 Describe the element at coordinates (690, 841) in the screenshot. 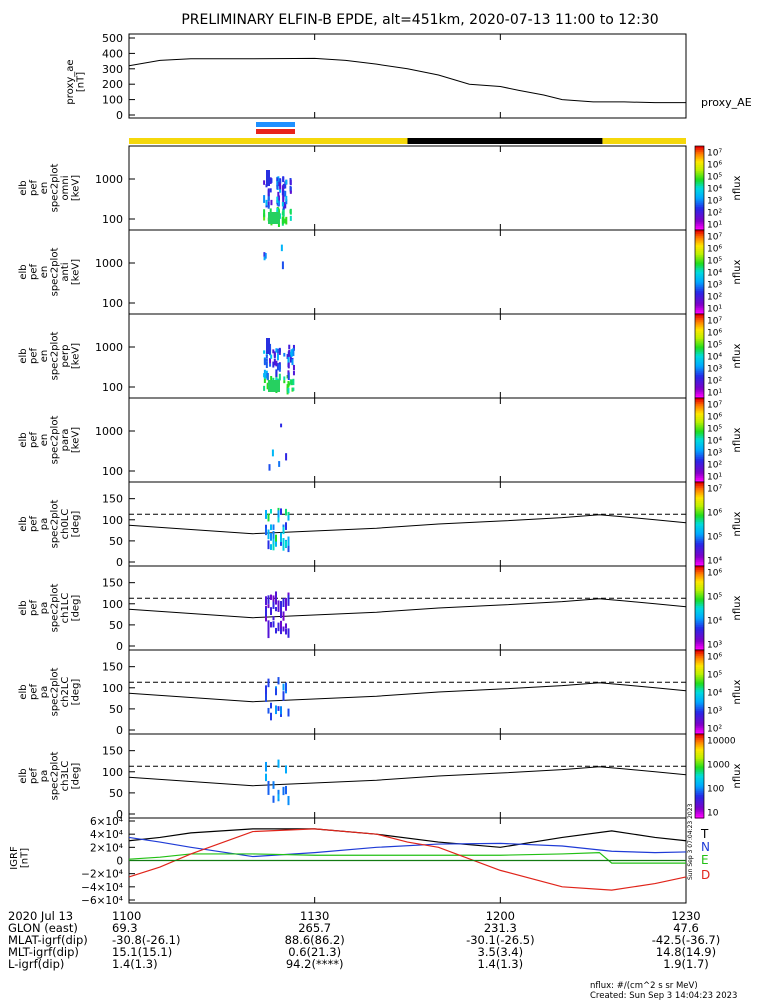

I see `side-timestamp: Sun Sep 3 07:04:23 2023` at that location.